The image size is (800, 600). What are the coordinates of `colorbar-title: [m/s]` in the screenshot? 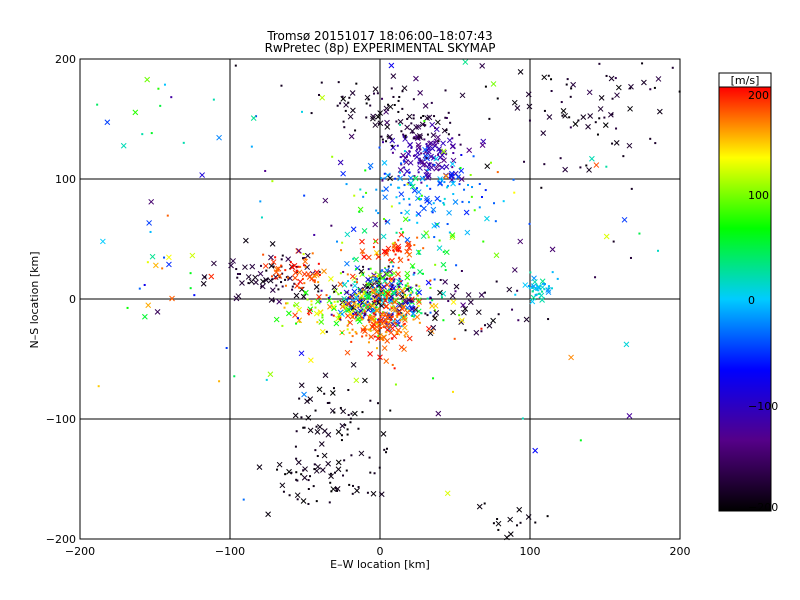 It's located at (745, 80).